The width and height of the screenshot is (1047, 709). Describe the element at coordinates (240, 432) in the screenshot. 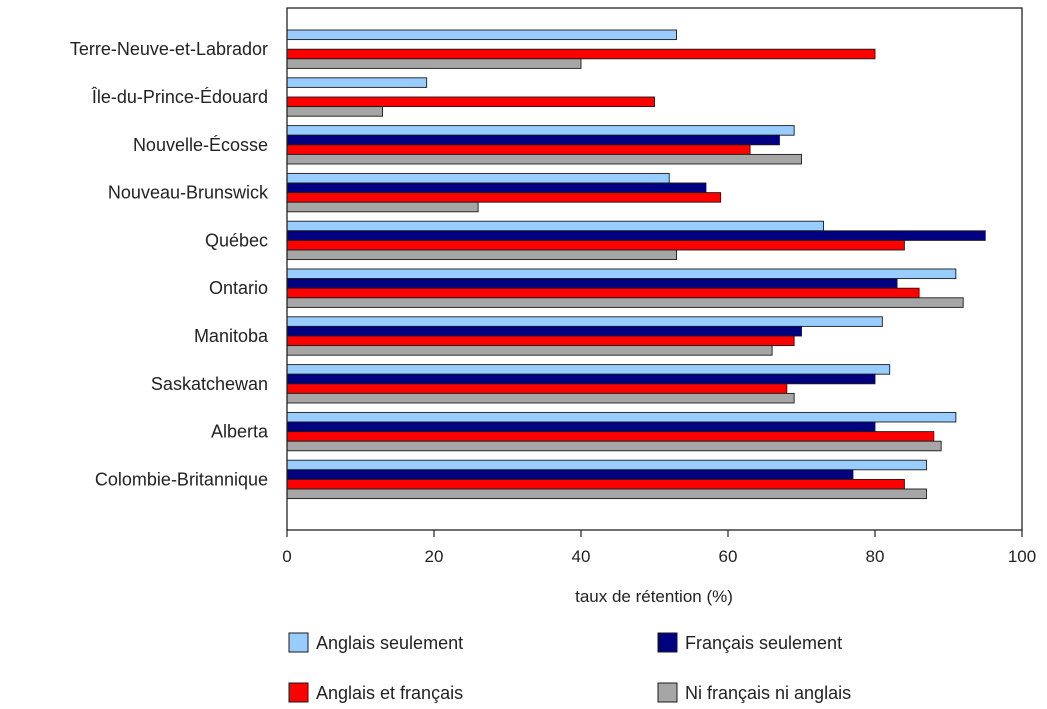

I see `category-label: Alberta` at that location.